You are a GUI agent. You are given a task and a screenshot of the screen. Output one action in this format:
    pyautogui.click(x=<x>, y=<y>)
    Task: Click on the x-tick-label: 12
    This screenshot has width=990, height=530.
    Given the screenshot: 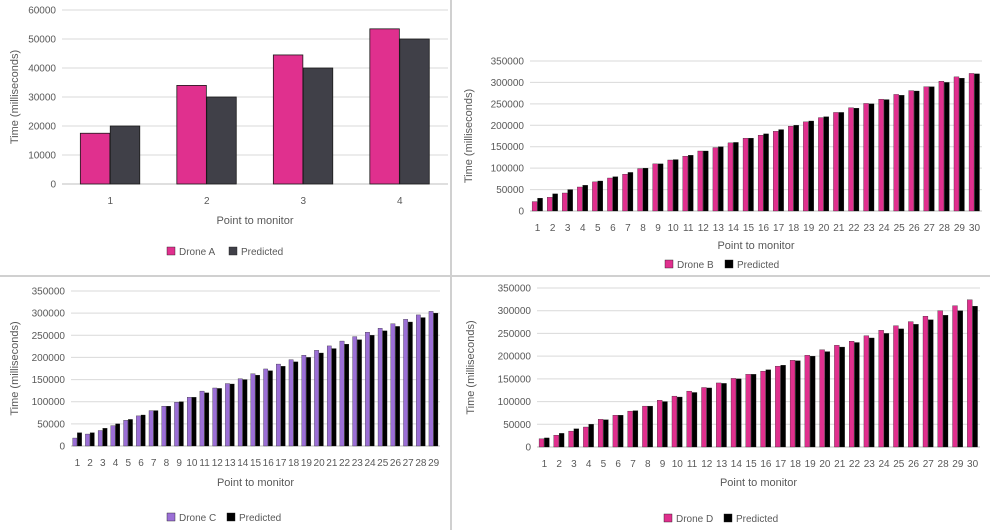 What is the action you would take?
    pyautogui.click(x=218, y=463)
    